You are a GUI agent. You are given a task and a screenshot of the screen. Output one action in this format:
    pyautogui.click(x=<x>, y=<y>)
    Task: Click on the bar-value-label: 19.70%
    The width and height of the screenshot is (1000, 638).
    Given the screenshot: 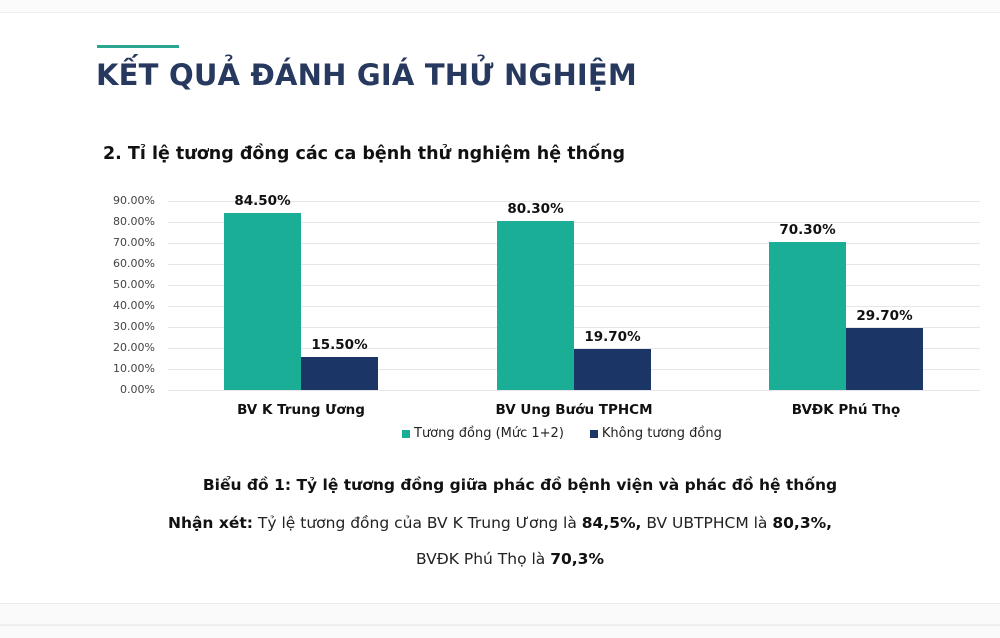 What is the action you would take?
    pyautogui.click(x=612, y=336)
    